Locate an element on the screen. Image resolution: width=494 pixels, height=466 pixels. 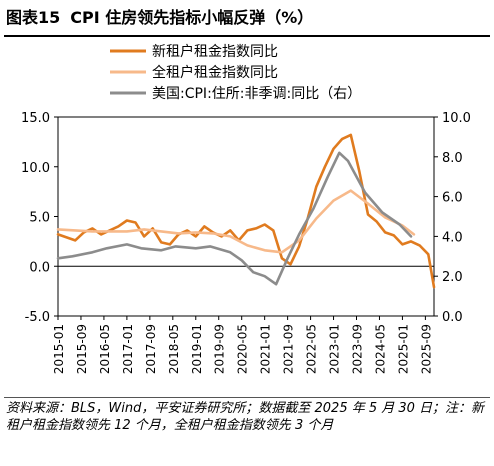
x-tick-label: 2019-09 is located at coordinates (220, 349).